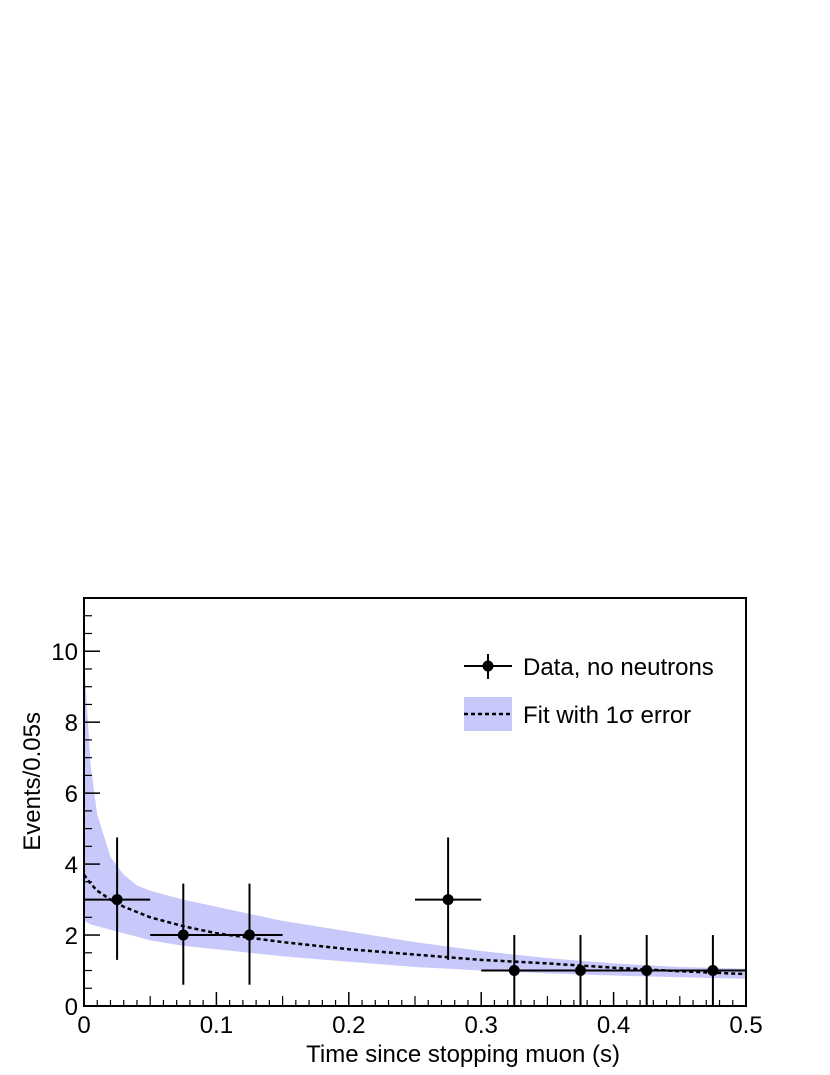  Describe the element at coordinates (463, 1054) in the screenshot. I see `x-axis-label: Time since stopping muon (s)` at that location.